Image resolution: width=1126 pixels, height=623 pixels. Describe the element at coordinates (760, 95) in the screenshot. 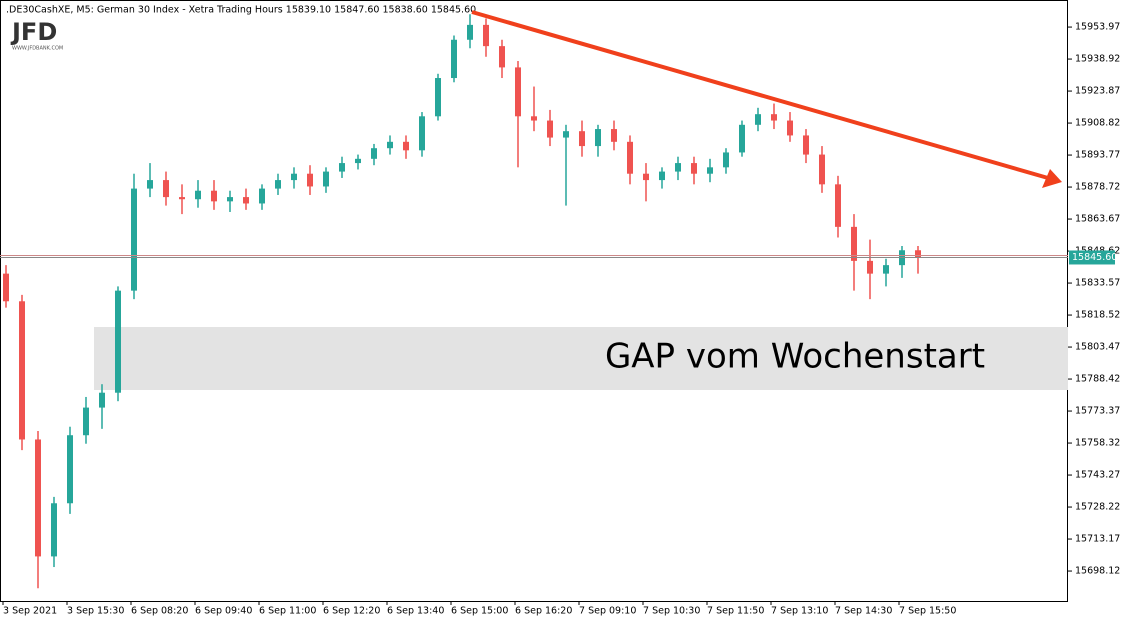

I see `trend-arrow` at that location.